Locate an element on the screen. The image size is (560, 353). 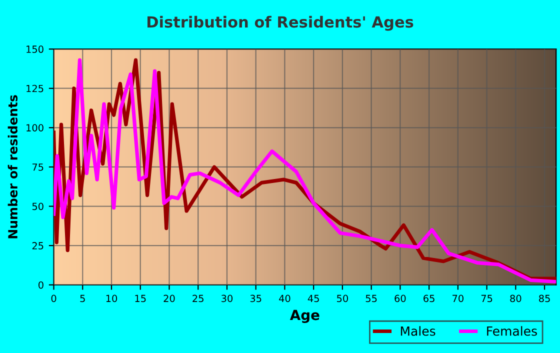
y-tick-label: 125 is located at coordinates (35, 88).